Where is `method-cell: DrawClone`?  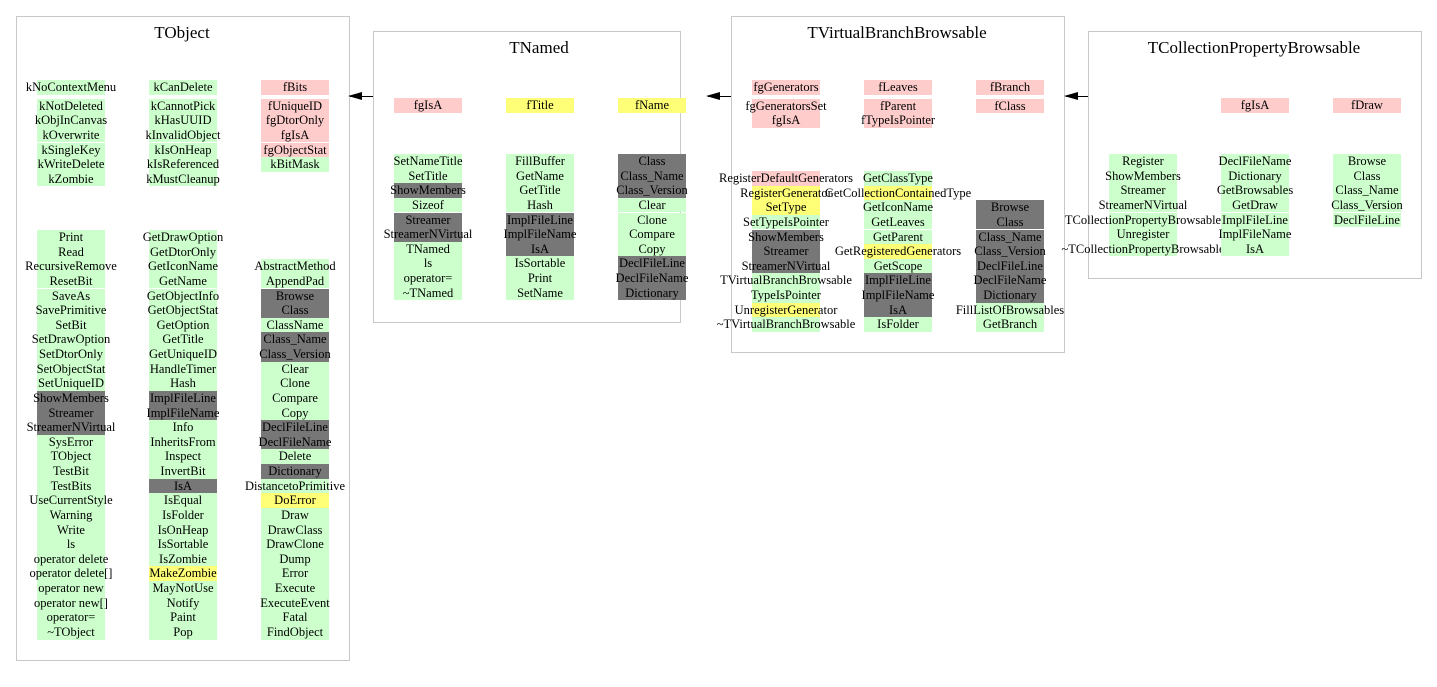 method-cell: DrawClone is located at coordinates (295, 544).